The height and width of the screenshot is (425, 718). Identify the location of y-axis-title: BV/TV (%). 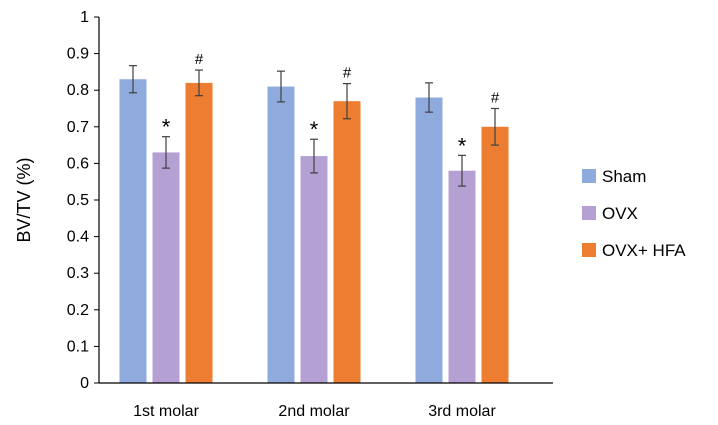
(24, 199).